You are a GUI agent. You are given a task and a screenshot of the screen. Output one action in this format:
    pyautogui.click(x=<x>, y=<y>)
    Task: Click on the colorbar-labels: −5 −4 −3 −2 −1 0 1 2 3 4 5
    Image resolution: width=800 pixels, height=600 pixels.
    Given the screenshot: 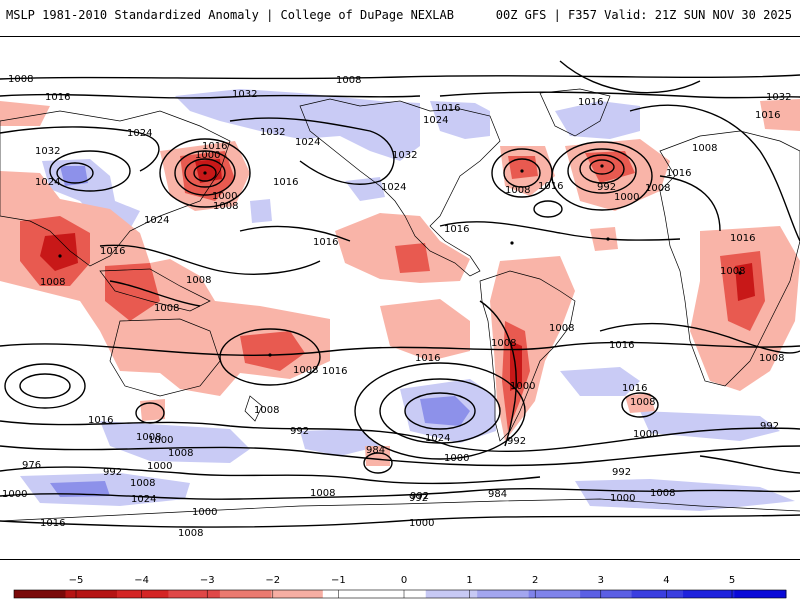 What is the action you would take?
    pyautogui.click(x=402, y=586)
    